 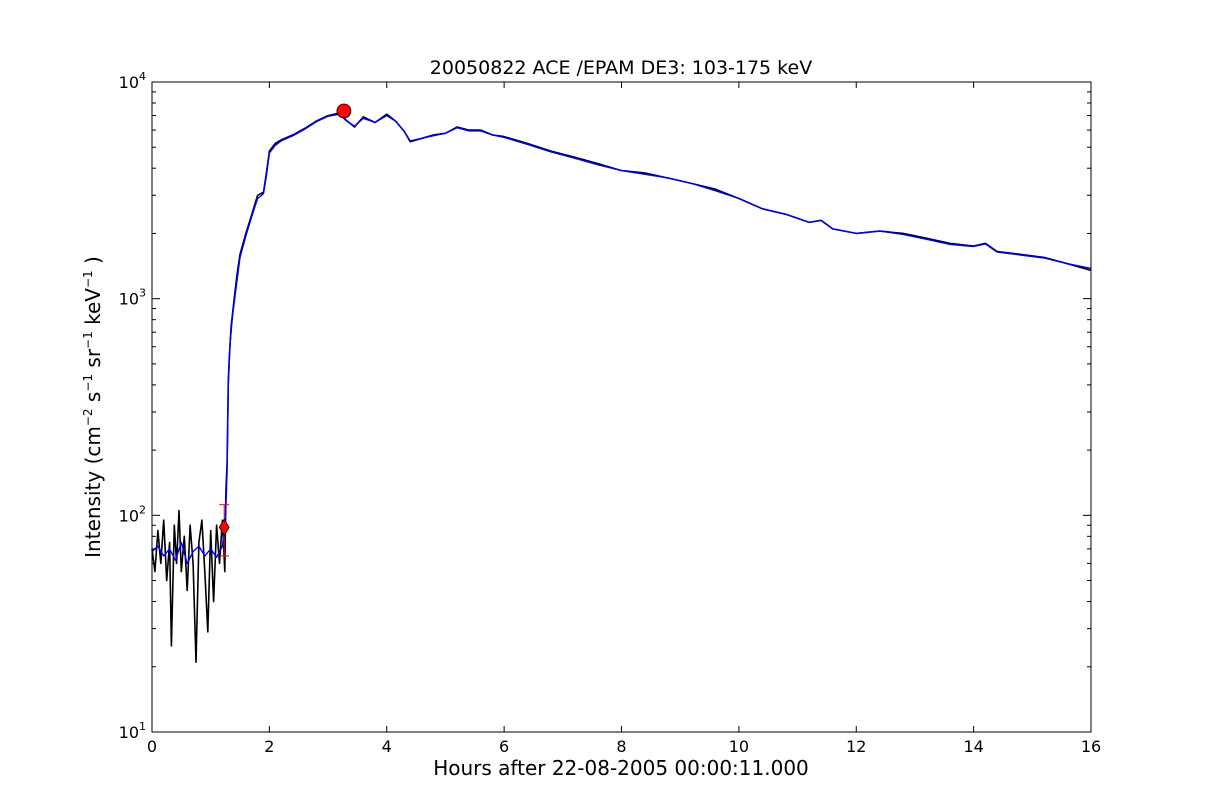 I want to click on y-label-part-1: −2, so click(x=88, y=417).